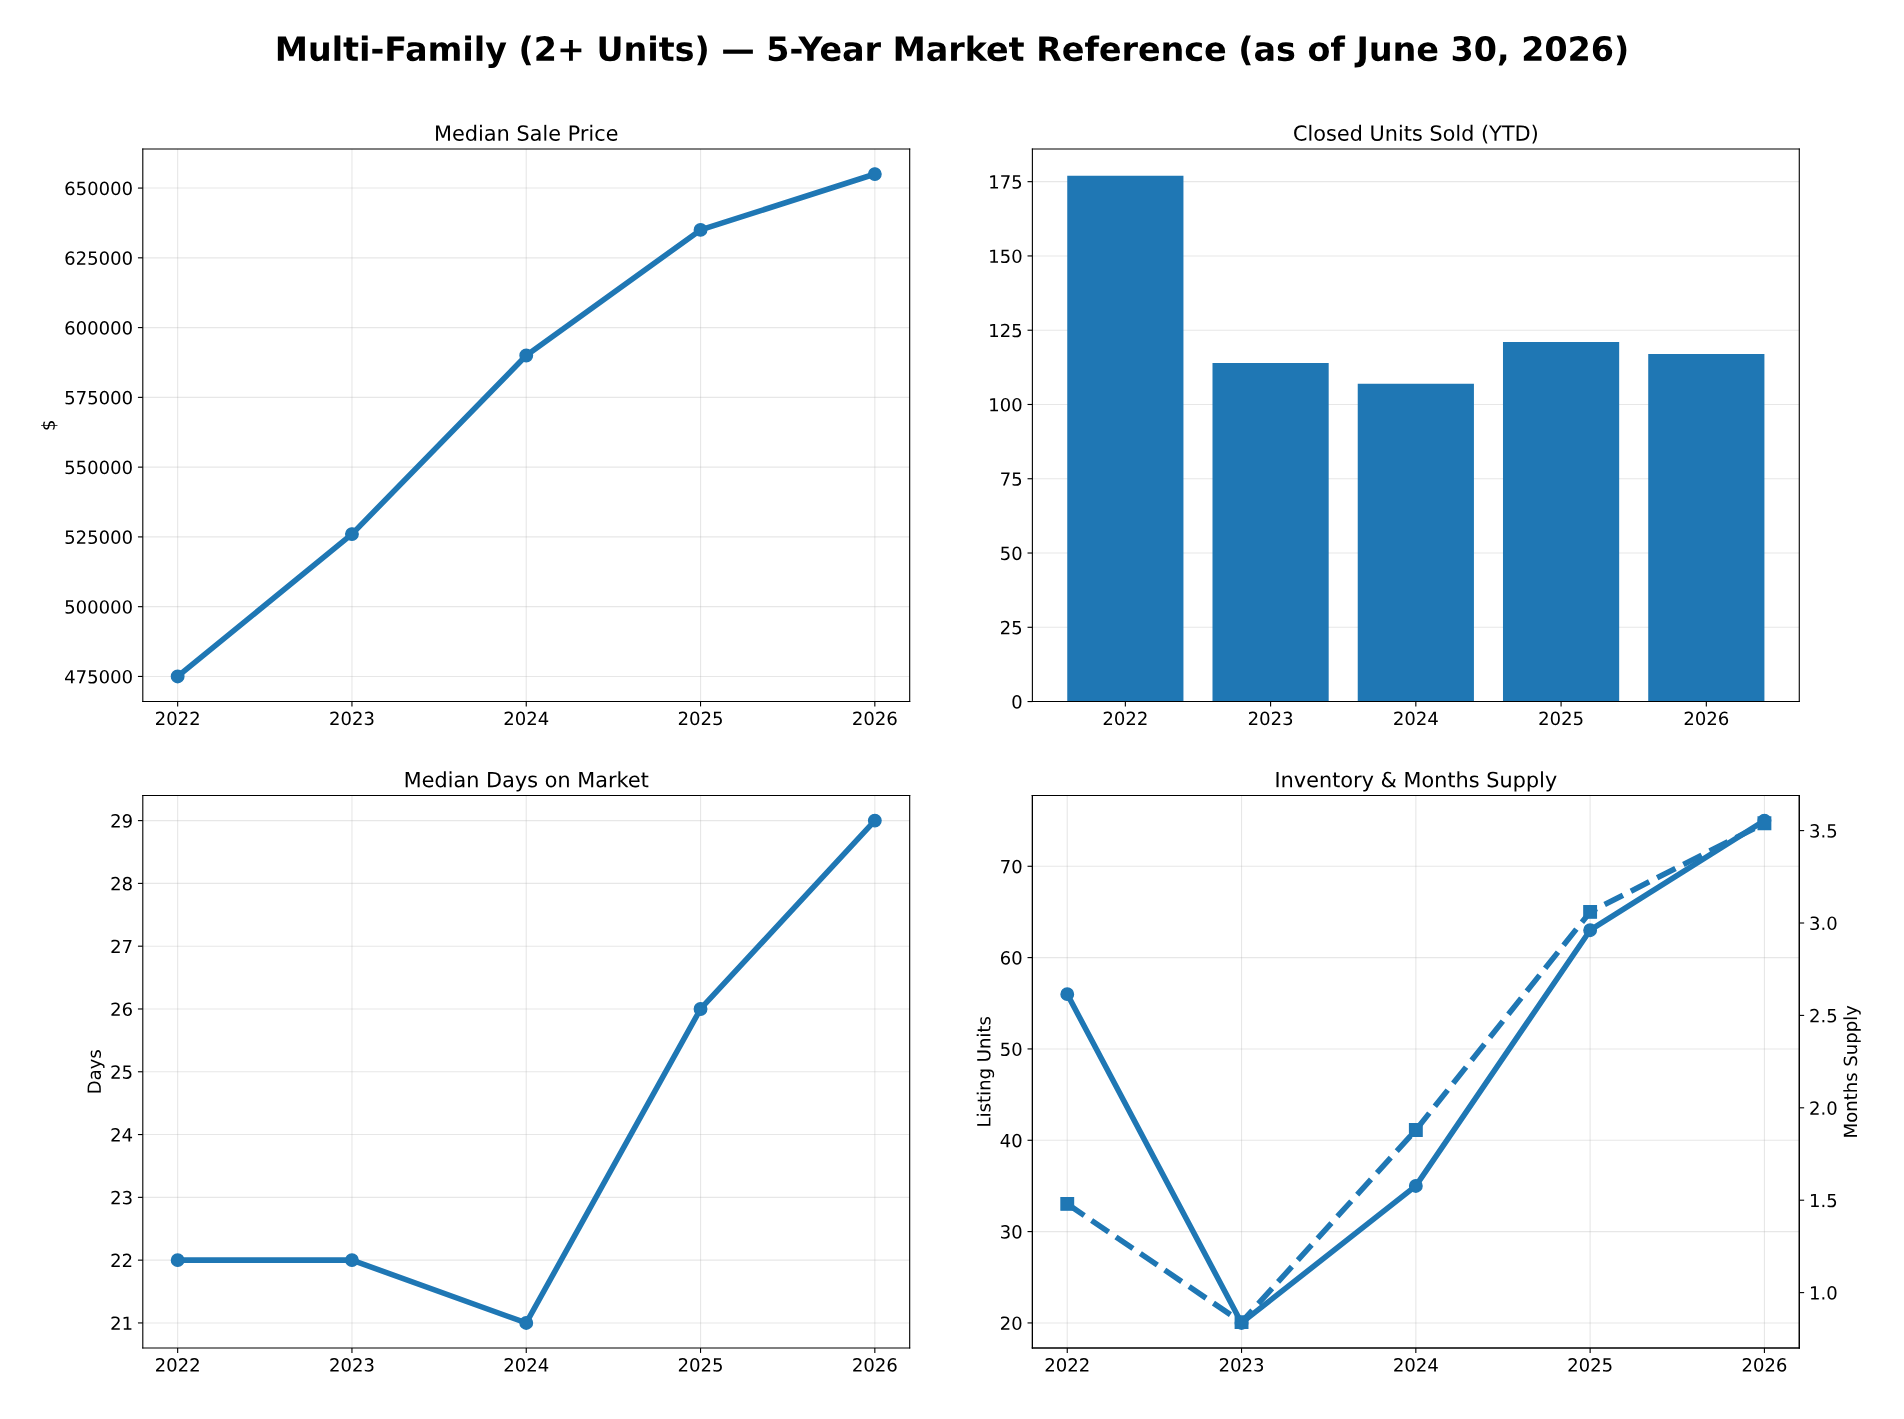 This screenshot has width=1904, height=1419. What do you see at coordinates (1823, 1200) in the screenshot?
I see `y2-tick-label: 1.5` at bounding box center [1823, 1200].